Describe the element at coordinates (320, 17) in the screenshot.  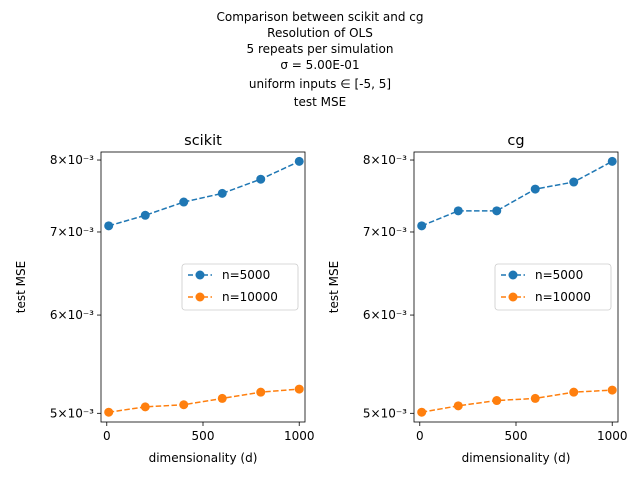
I see `figure-title-line-1: Comparison between scikit and cg` at that location.